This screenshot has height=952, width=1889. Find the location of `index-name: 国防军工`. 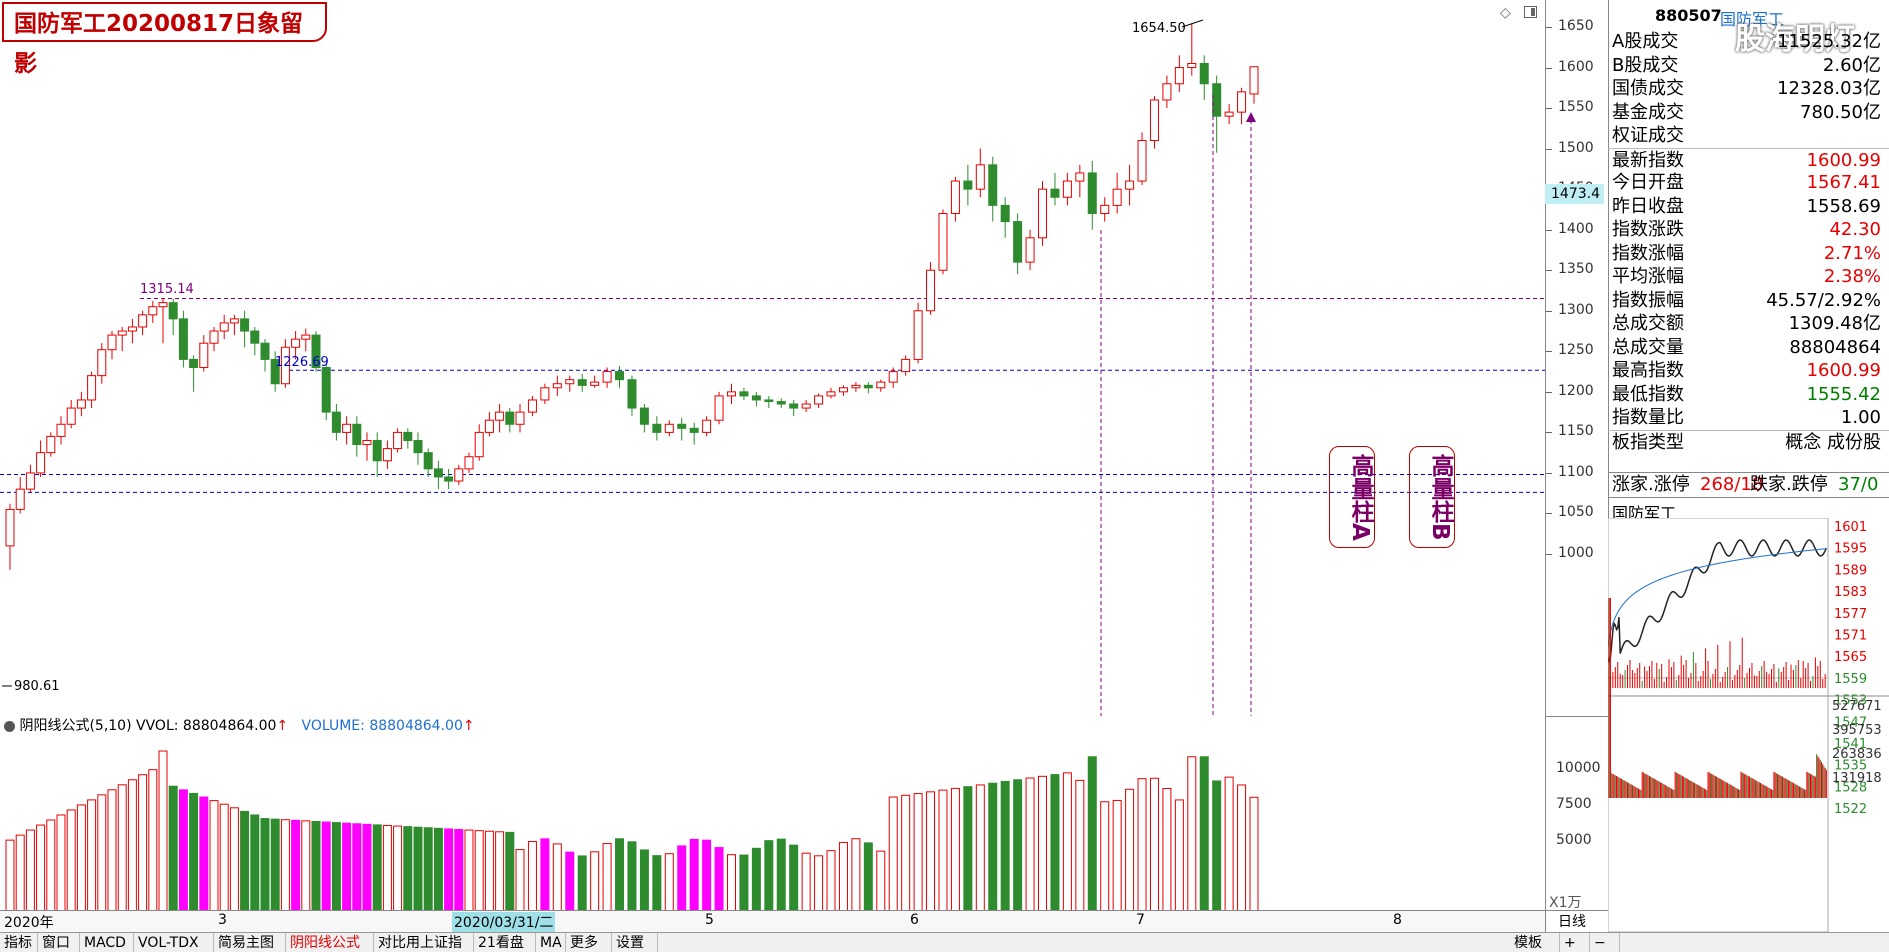

index-name: 国防军工 is located at coordinates (1752, 19).